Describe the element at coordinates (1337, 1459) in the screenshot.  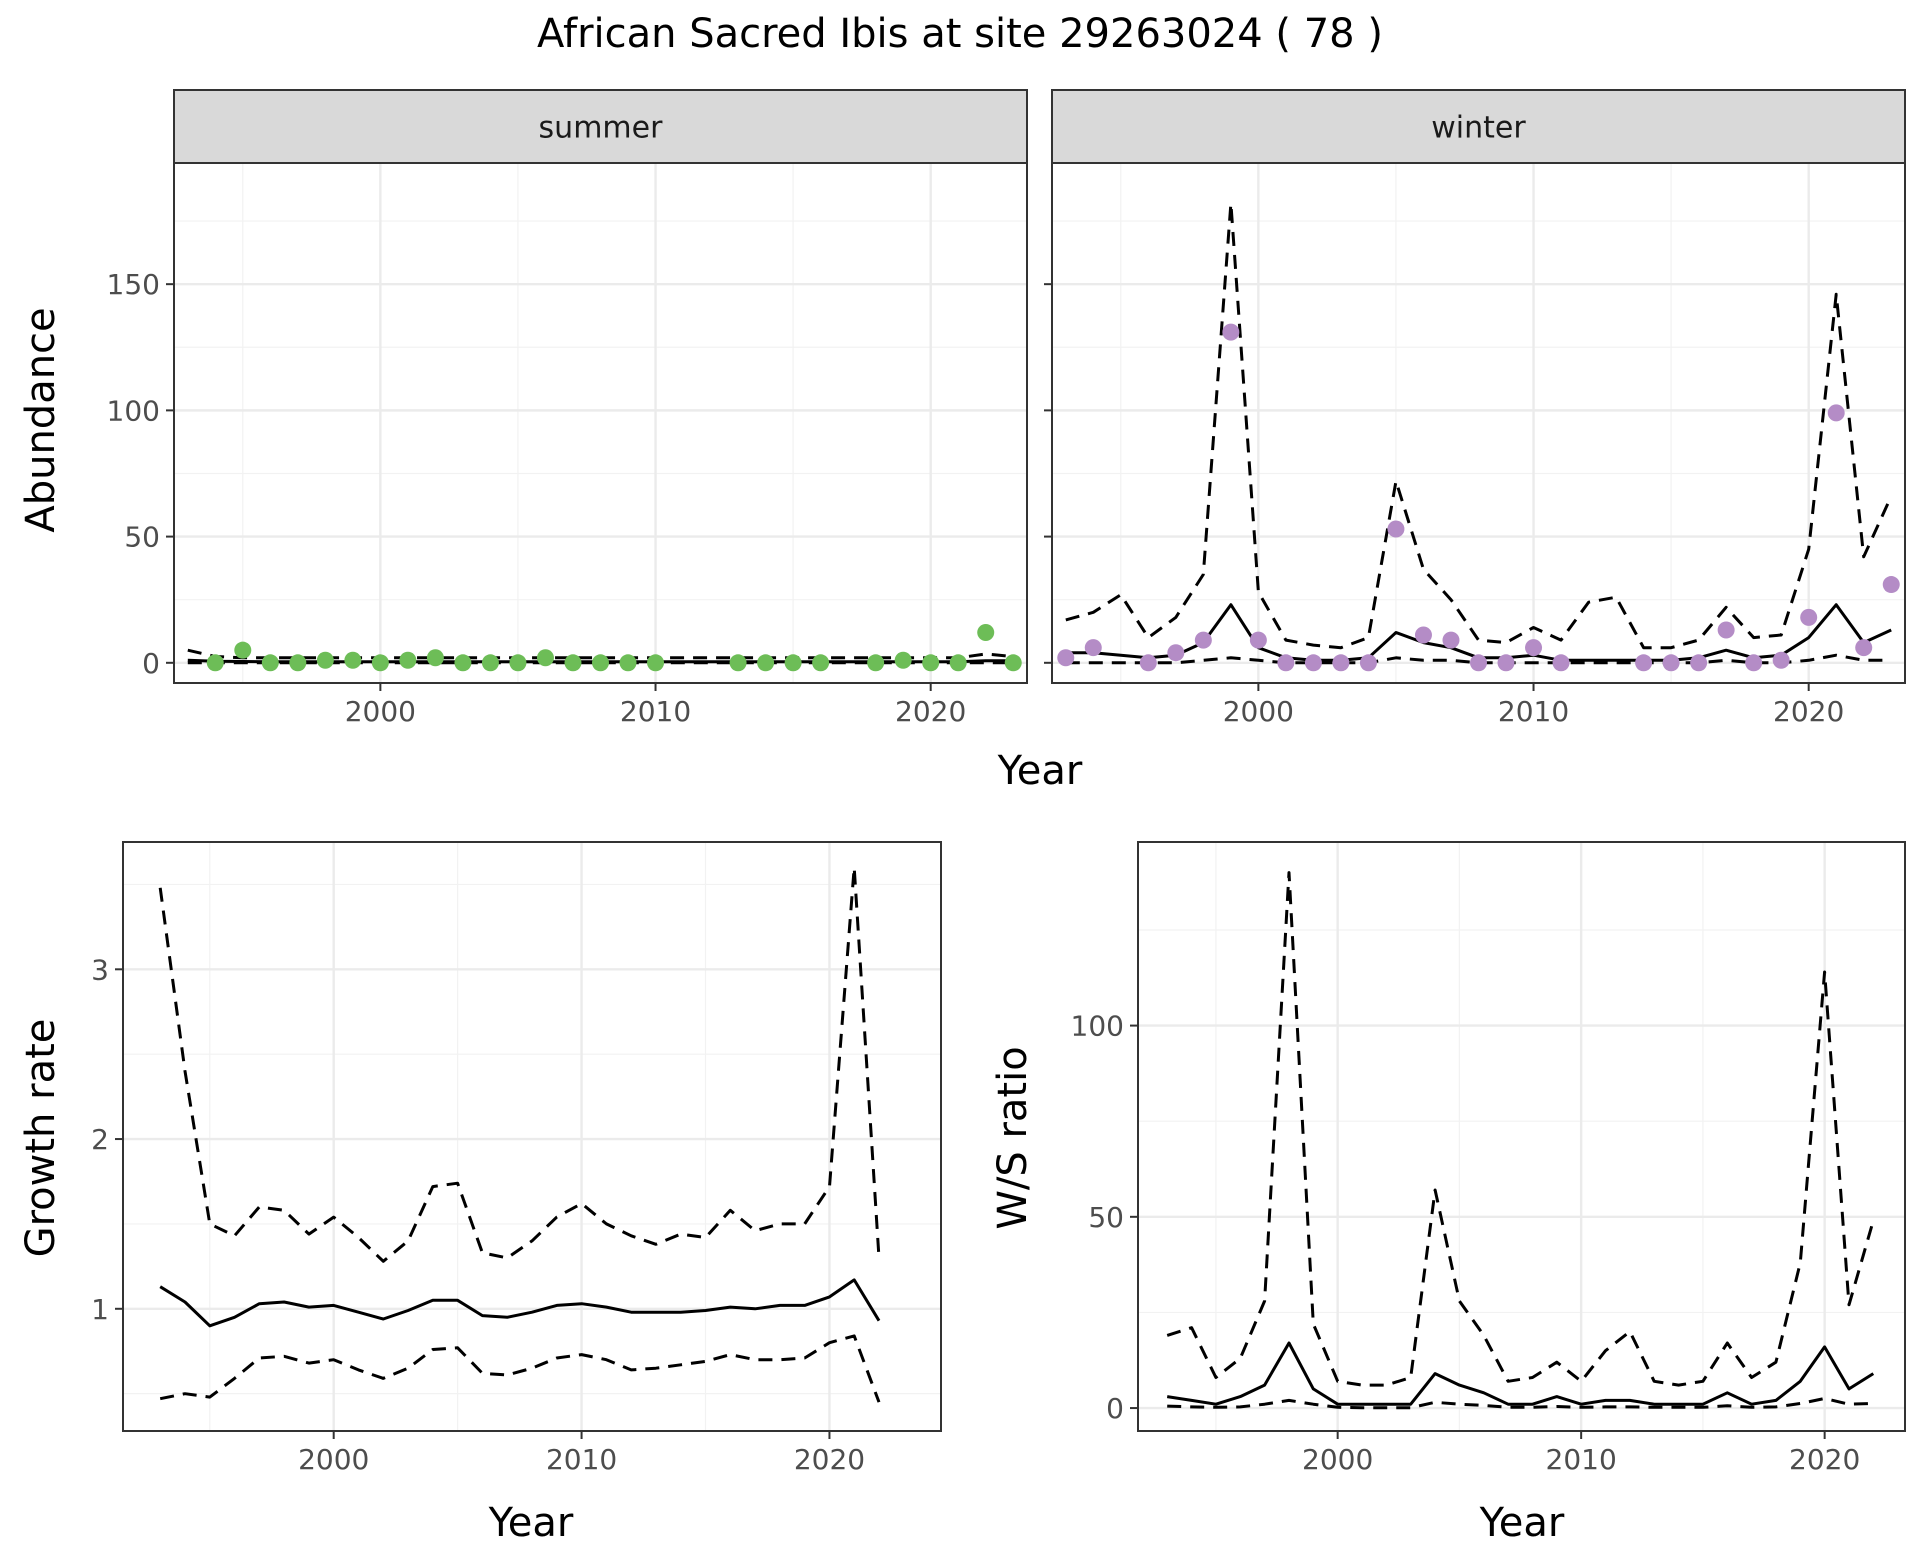
I see `ratio-x-tick-label: 2000` at that location.